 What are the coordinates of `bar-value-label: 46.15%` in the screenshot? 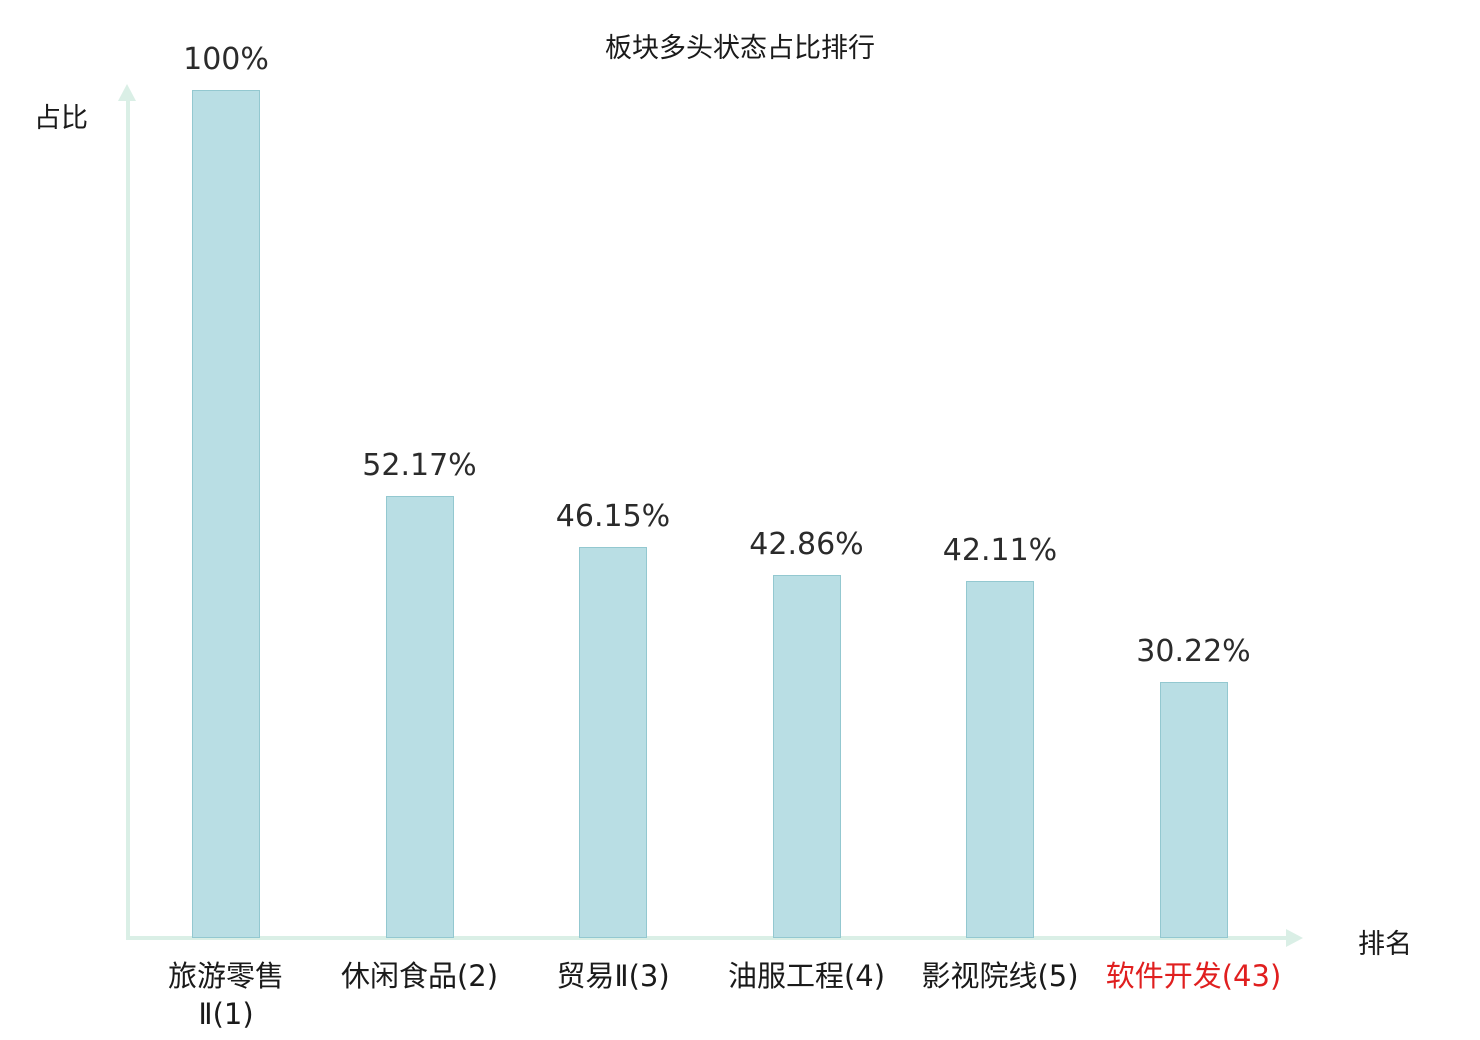 It's located at (613, 516).